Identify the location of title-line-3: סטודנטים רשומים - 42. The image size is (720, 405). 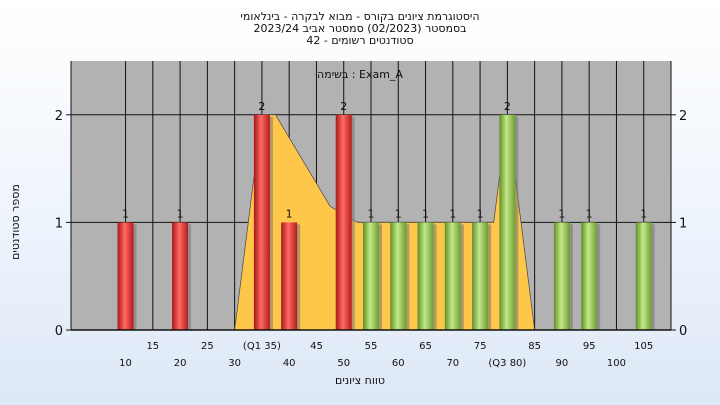
(360, 40).